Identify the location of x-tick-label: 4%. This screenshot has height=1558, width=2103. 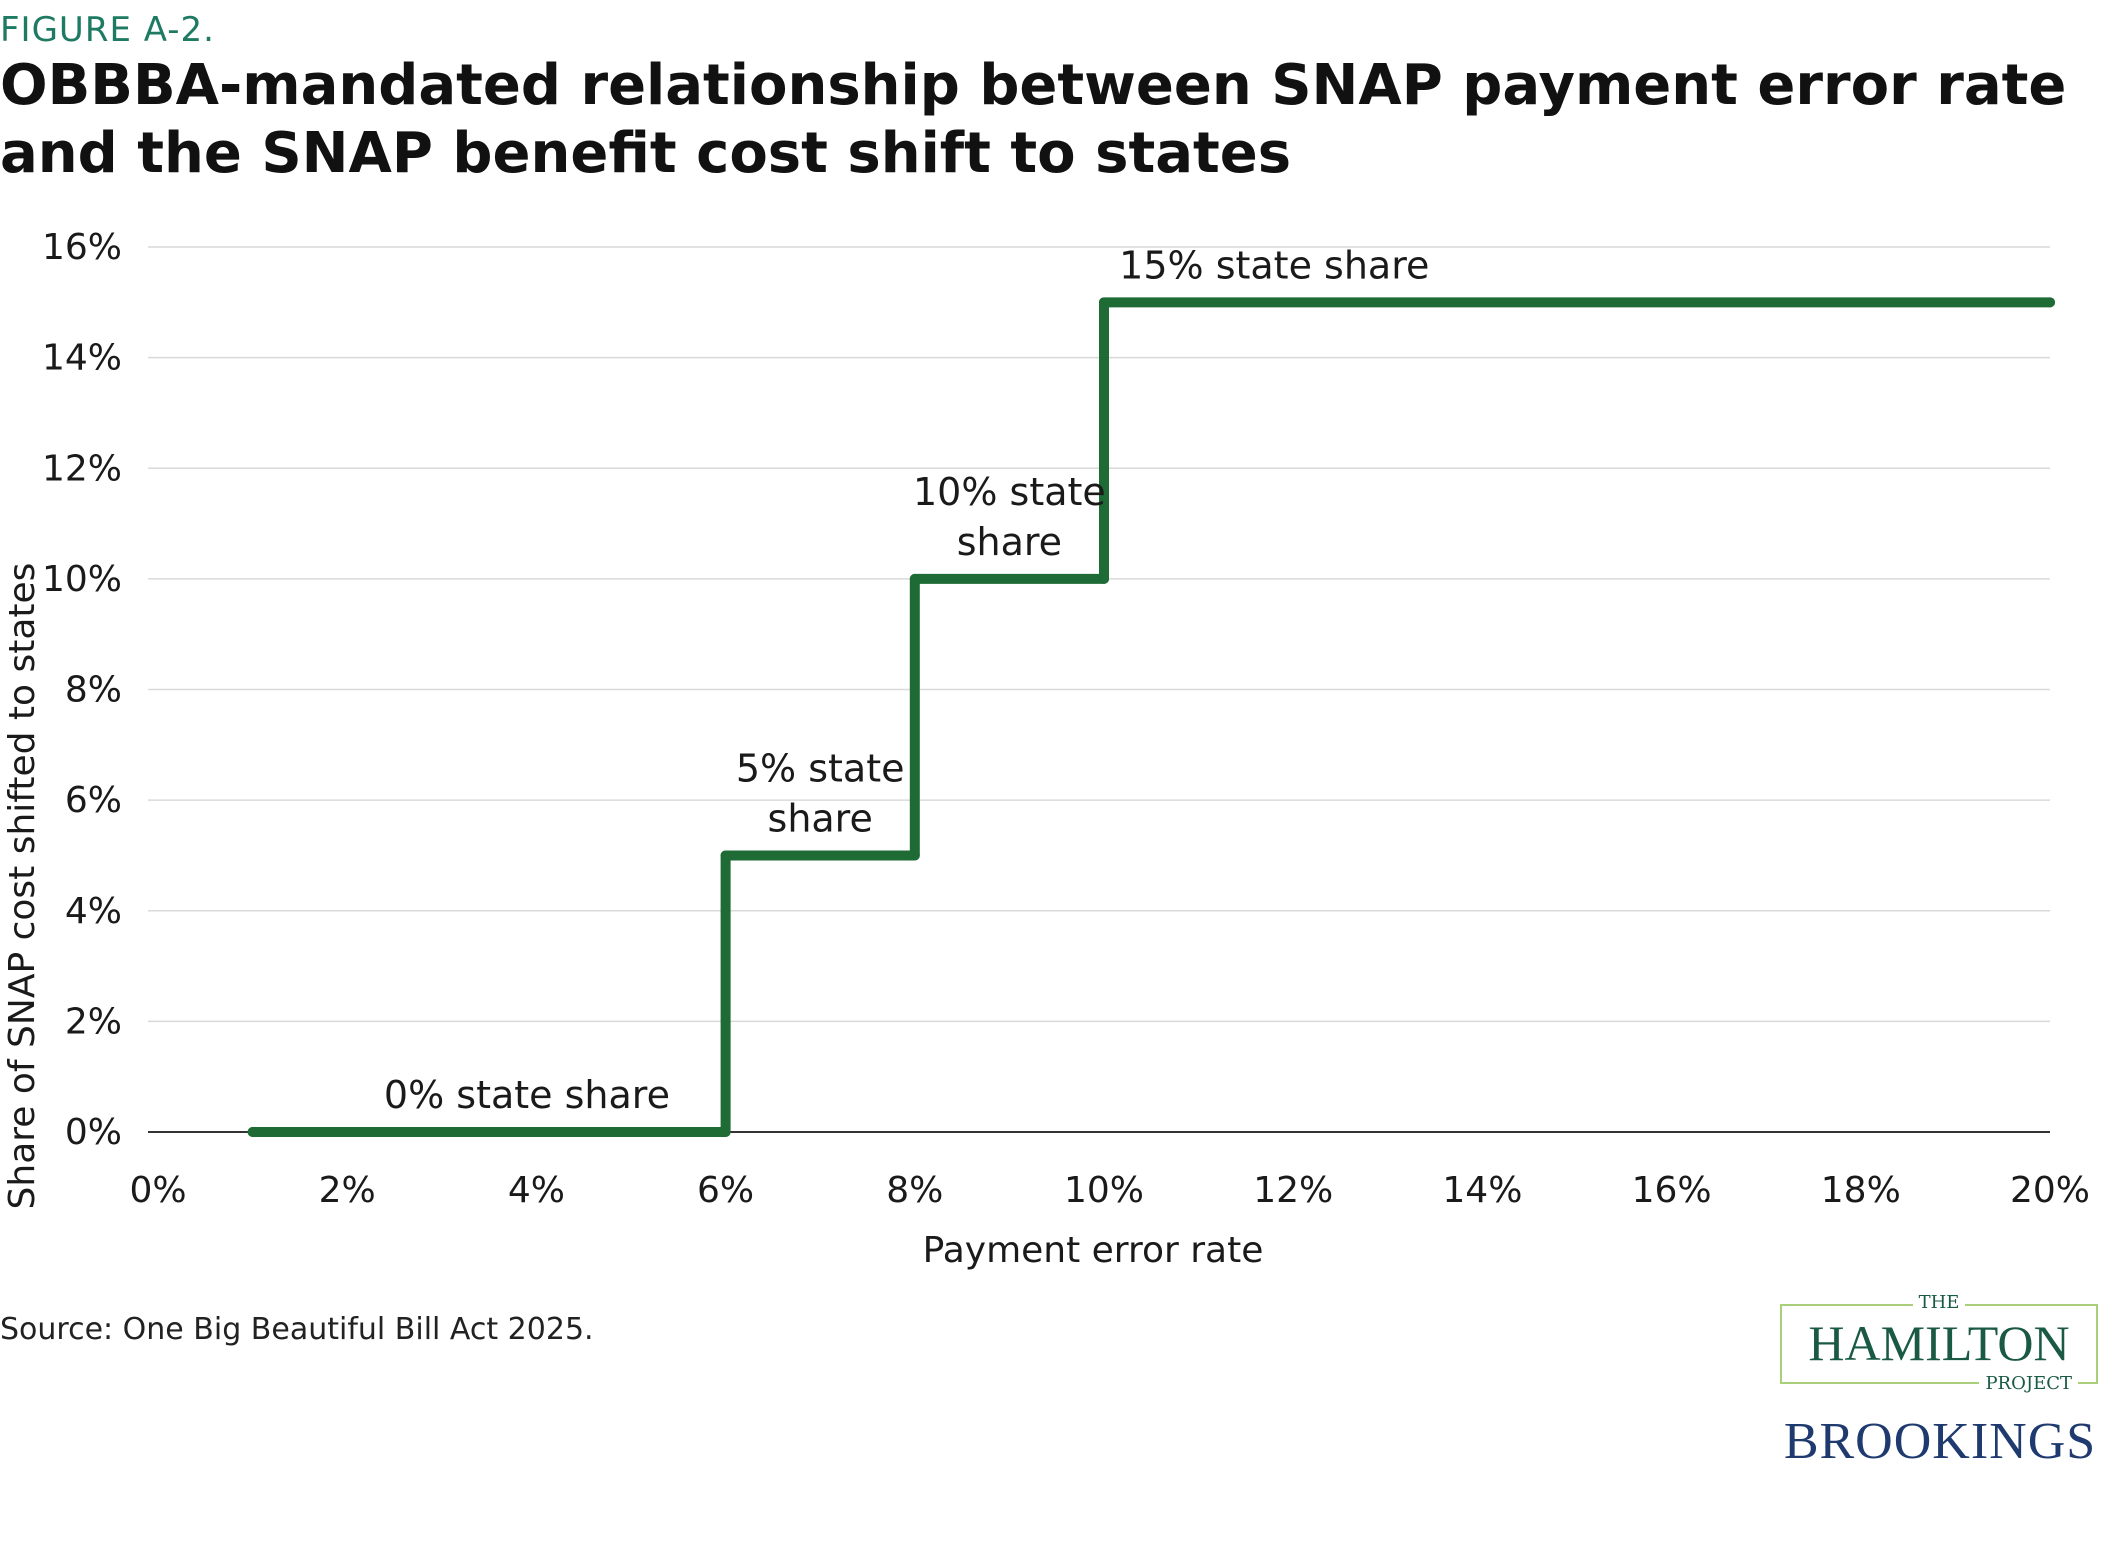
(536, 1190).